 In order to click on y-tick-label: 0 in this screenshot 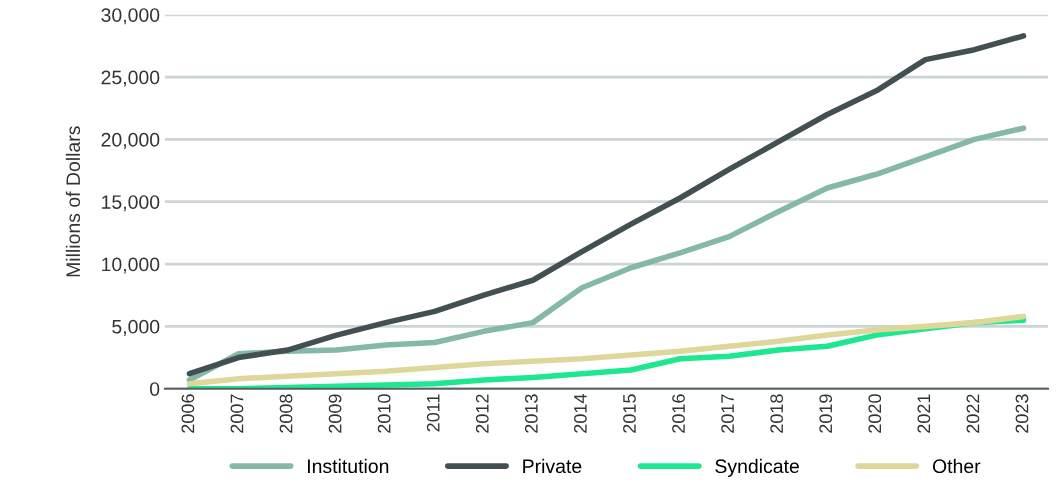, I will do `click(155, 389)`.